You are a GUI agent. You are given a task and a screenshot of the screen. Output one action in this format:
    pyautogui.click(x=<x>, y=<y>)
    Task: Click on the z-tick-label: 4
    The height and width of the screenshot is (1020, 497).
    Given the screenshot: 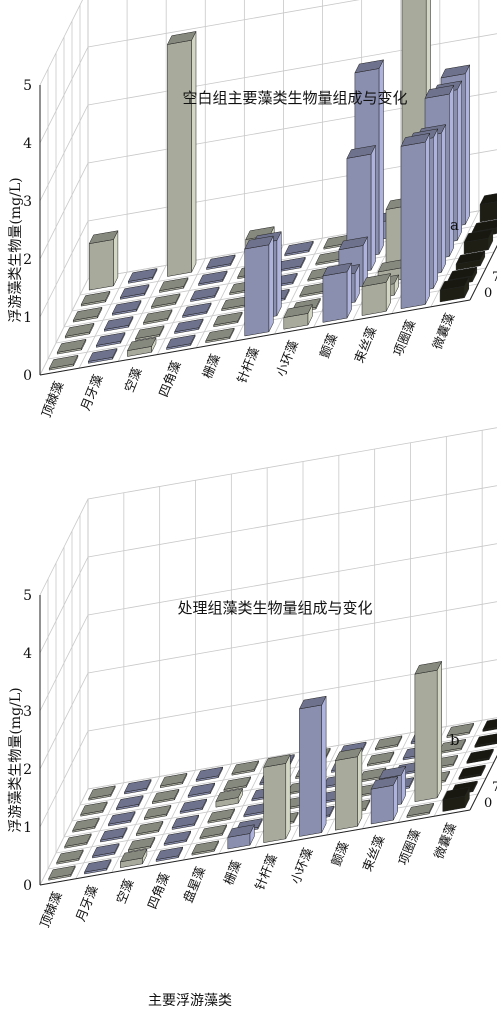 What is the action you would take?
    pyautogui.click(x=27, y=144)
    